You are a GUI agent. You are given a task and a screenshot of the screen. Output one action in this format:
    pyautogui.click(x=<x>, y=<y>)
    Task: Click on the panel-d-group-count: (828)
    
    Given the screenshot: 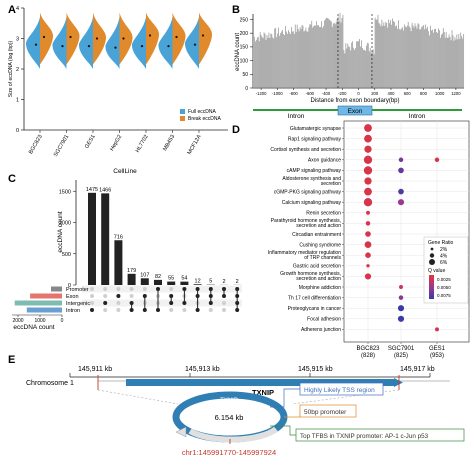 What is the action you would take?
    pyautogui.click(x=368, y=356)
    